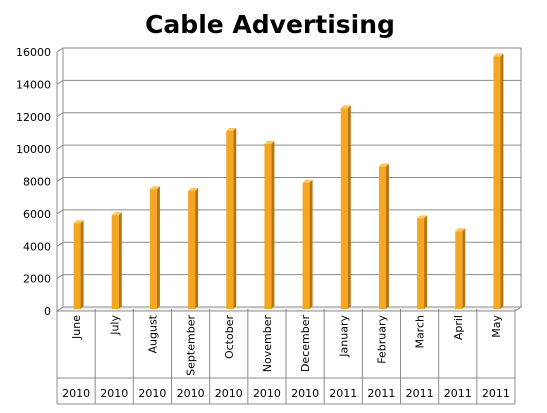 The height and width of the screenshot is (413, 547). What do you see at coordinates (343, 336) in the screenshot?
I see `x-category-label: January` at bounding box center [343, 336].